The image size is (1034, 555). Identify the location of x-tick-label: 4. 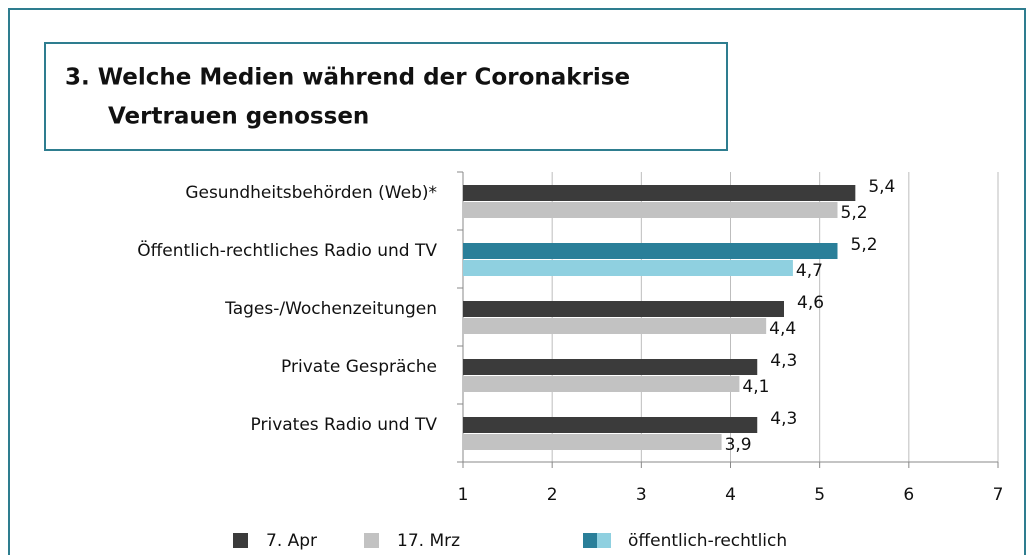
(730, 495).